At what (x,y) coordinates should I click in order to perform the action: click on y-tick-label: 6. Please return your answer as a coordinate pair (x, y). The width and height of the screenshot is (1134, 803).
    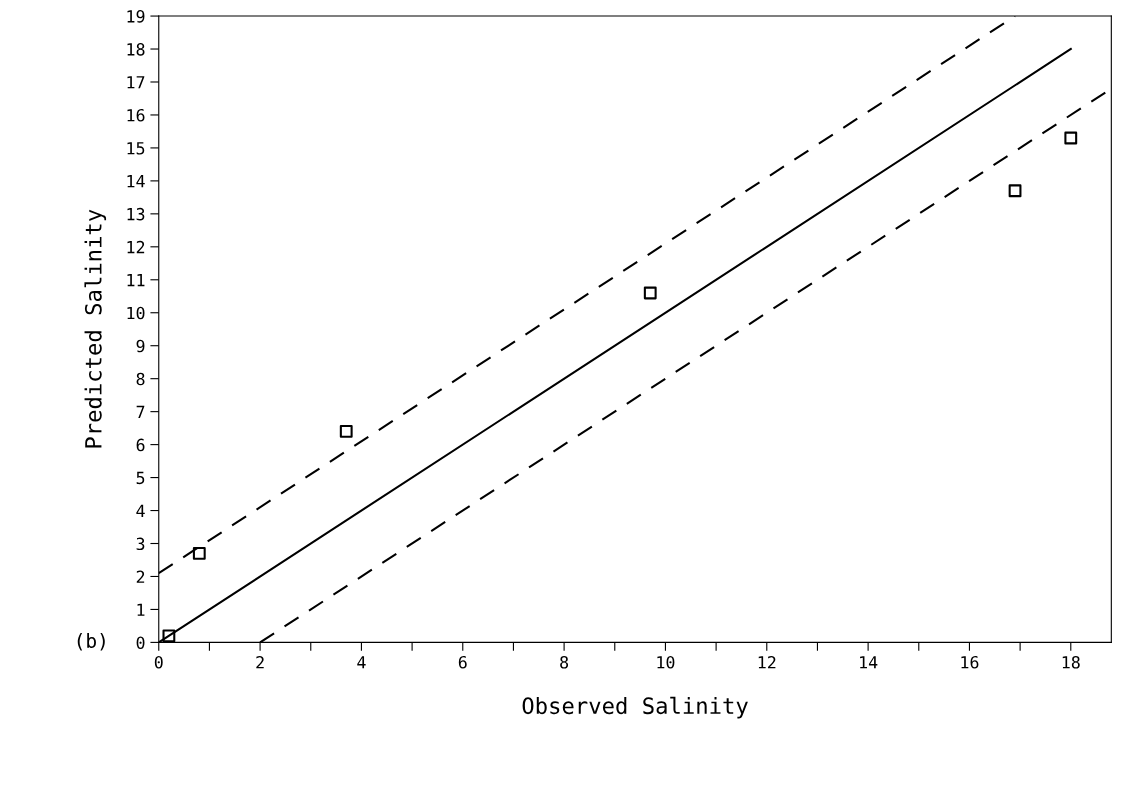
    Looking at the image, I should click on (140, 445).